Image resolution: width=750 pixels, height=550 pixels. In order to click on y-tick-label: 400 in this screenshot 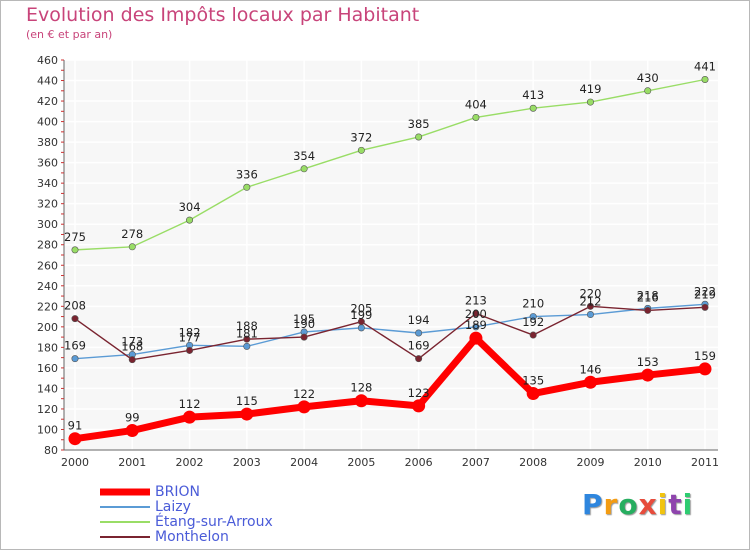, I will do `click(47, 122)`.